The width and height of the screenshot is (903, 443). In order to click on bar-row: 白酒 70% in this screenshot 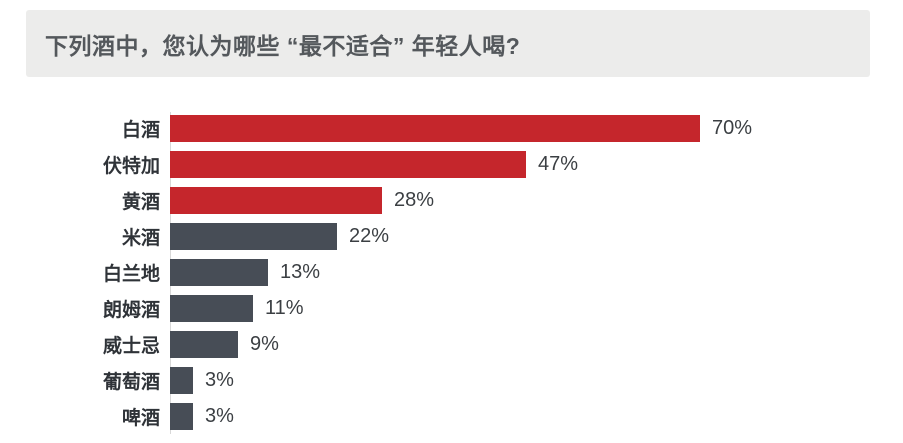, I will do `click(451, 128)`.